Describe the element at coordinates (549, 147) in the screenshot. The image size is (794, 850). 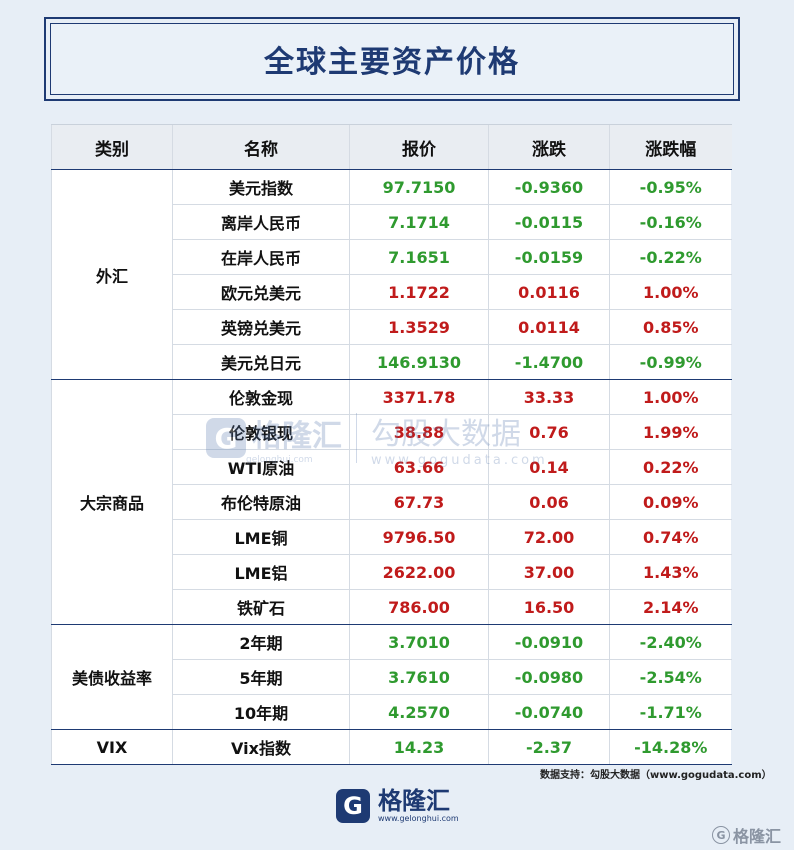
I see `header-change: 涨跌` at that location.